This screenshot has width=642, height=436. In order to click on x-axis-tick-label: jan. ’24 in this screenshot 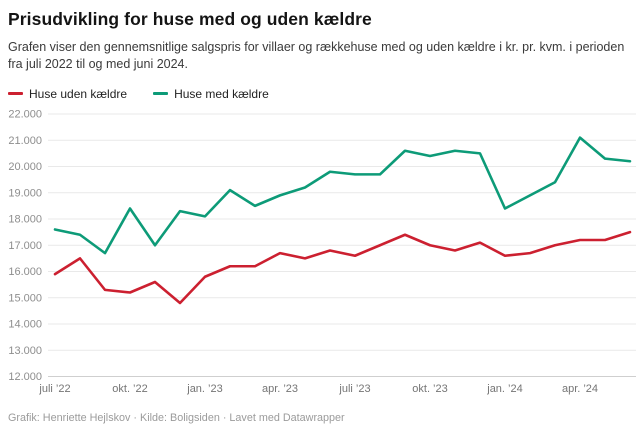, I will do `click(504, 389)`.